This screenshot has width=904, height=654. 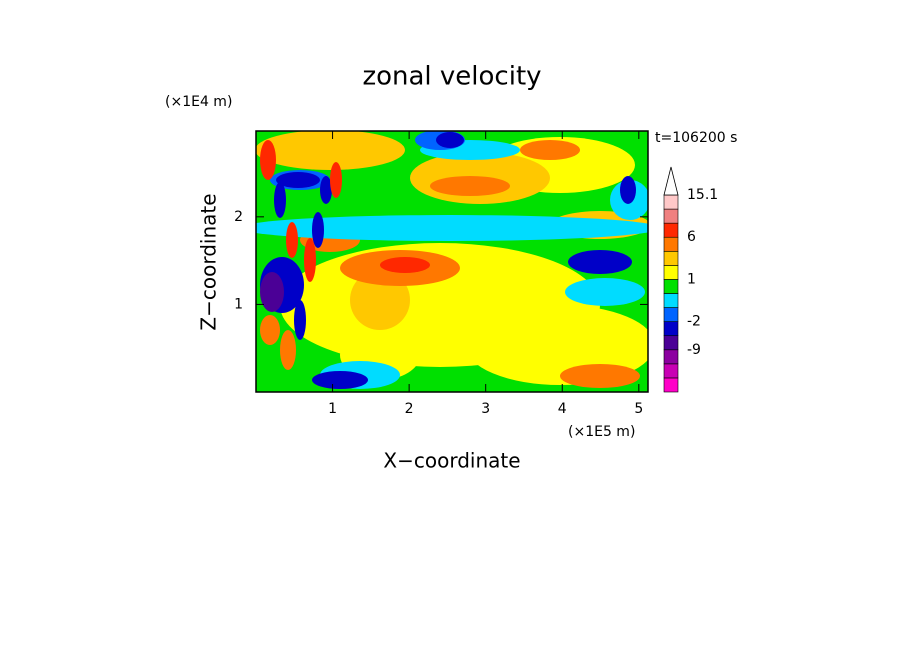 I want to click on colorbar-tick-label: 15.1, so click(x=702, y=195).